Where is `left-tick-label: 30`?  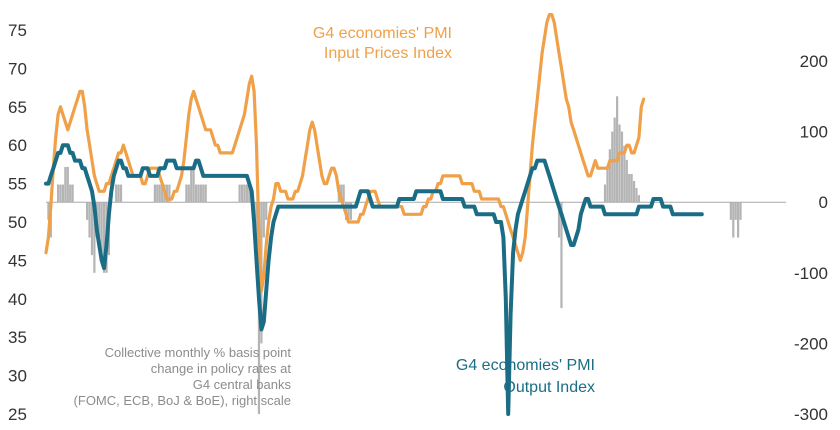 left-tick-label: 30 is located at coordinates (17, 376).